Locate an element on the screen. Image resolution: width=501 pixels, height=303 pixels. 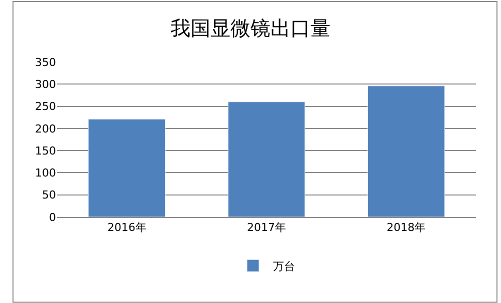
y-tick-label: 200 is located at coordinates (45, 129).